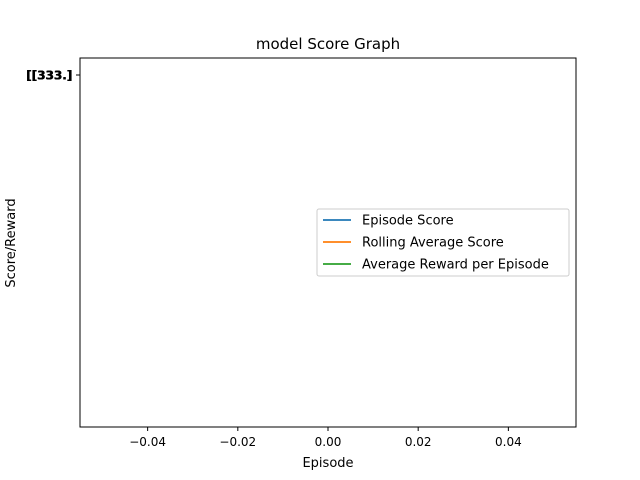  I want to click on x-tick-label: −0.02, so click(237, 442).